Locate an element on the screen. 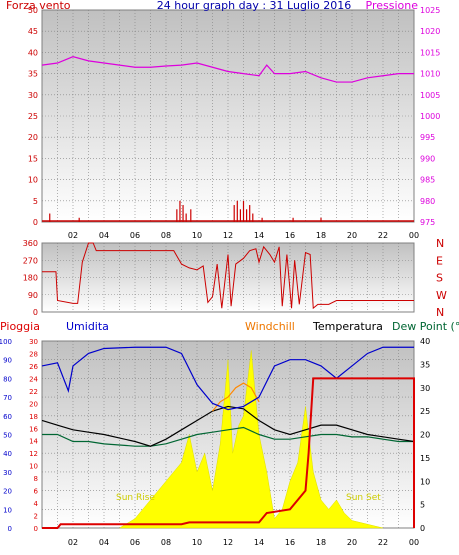  humidity-tick-label: 16 is located at coordinates (33, 429).